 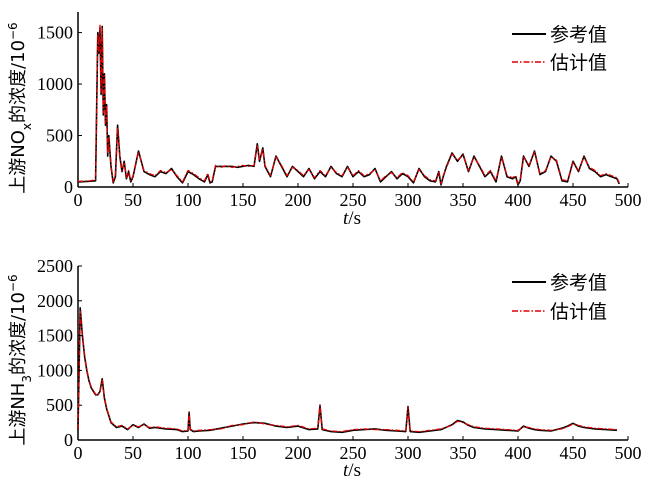 What do you see at coordinates (55, 301) in the screenshot?
I see `y-tick-label: 2000` at bounding box center [55, 301].